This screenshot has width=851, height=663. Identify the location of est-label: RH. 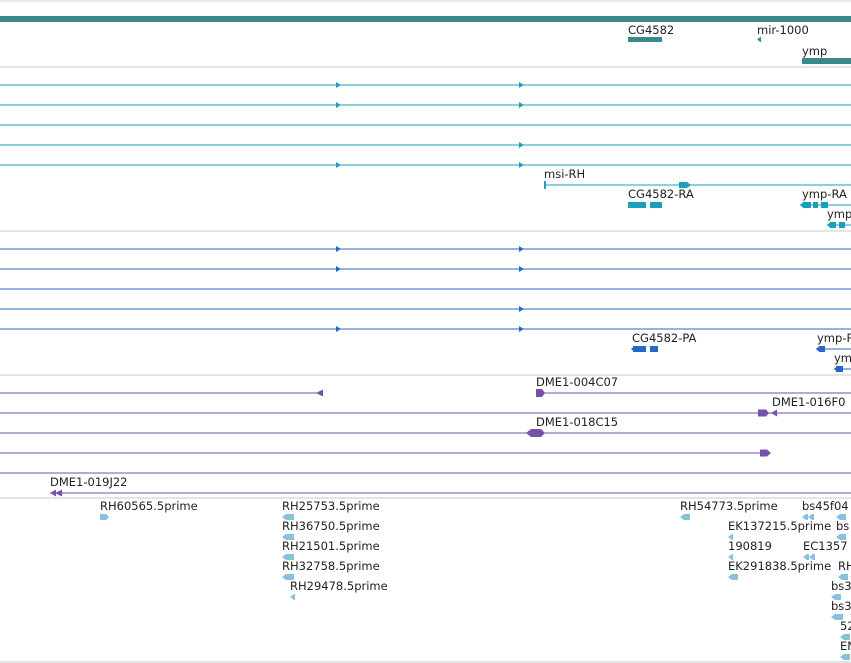
(844, 566).